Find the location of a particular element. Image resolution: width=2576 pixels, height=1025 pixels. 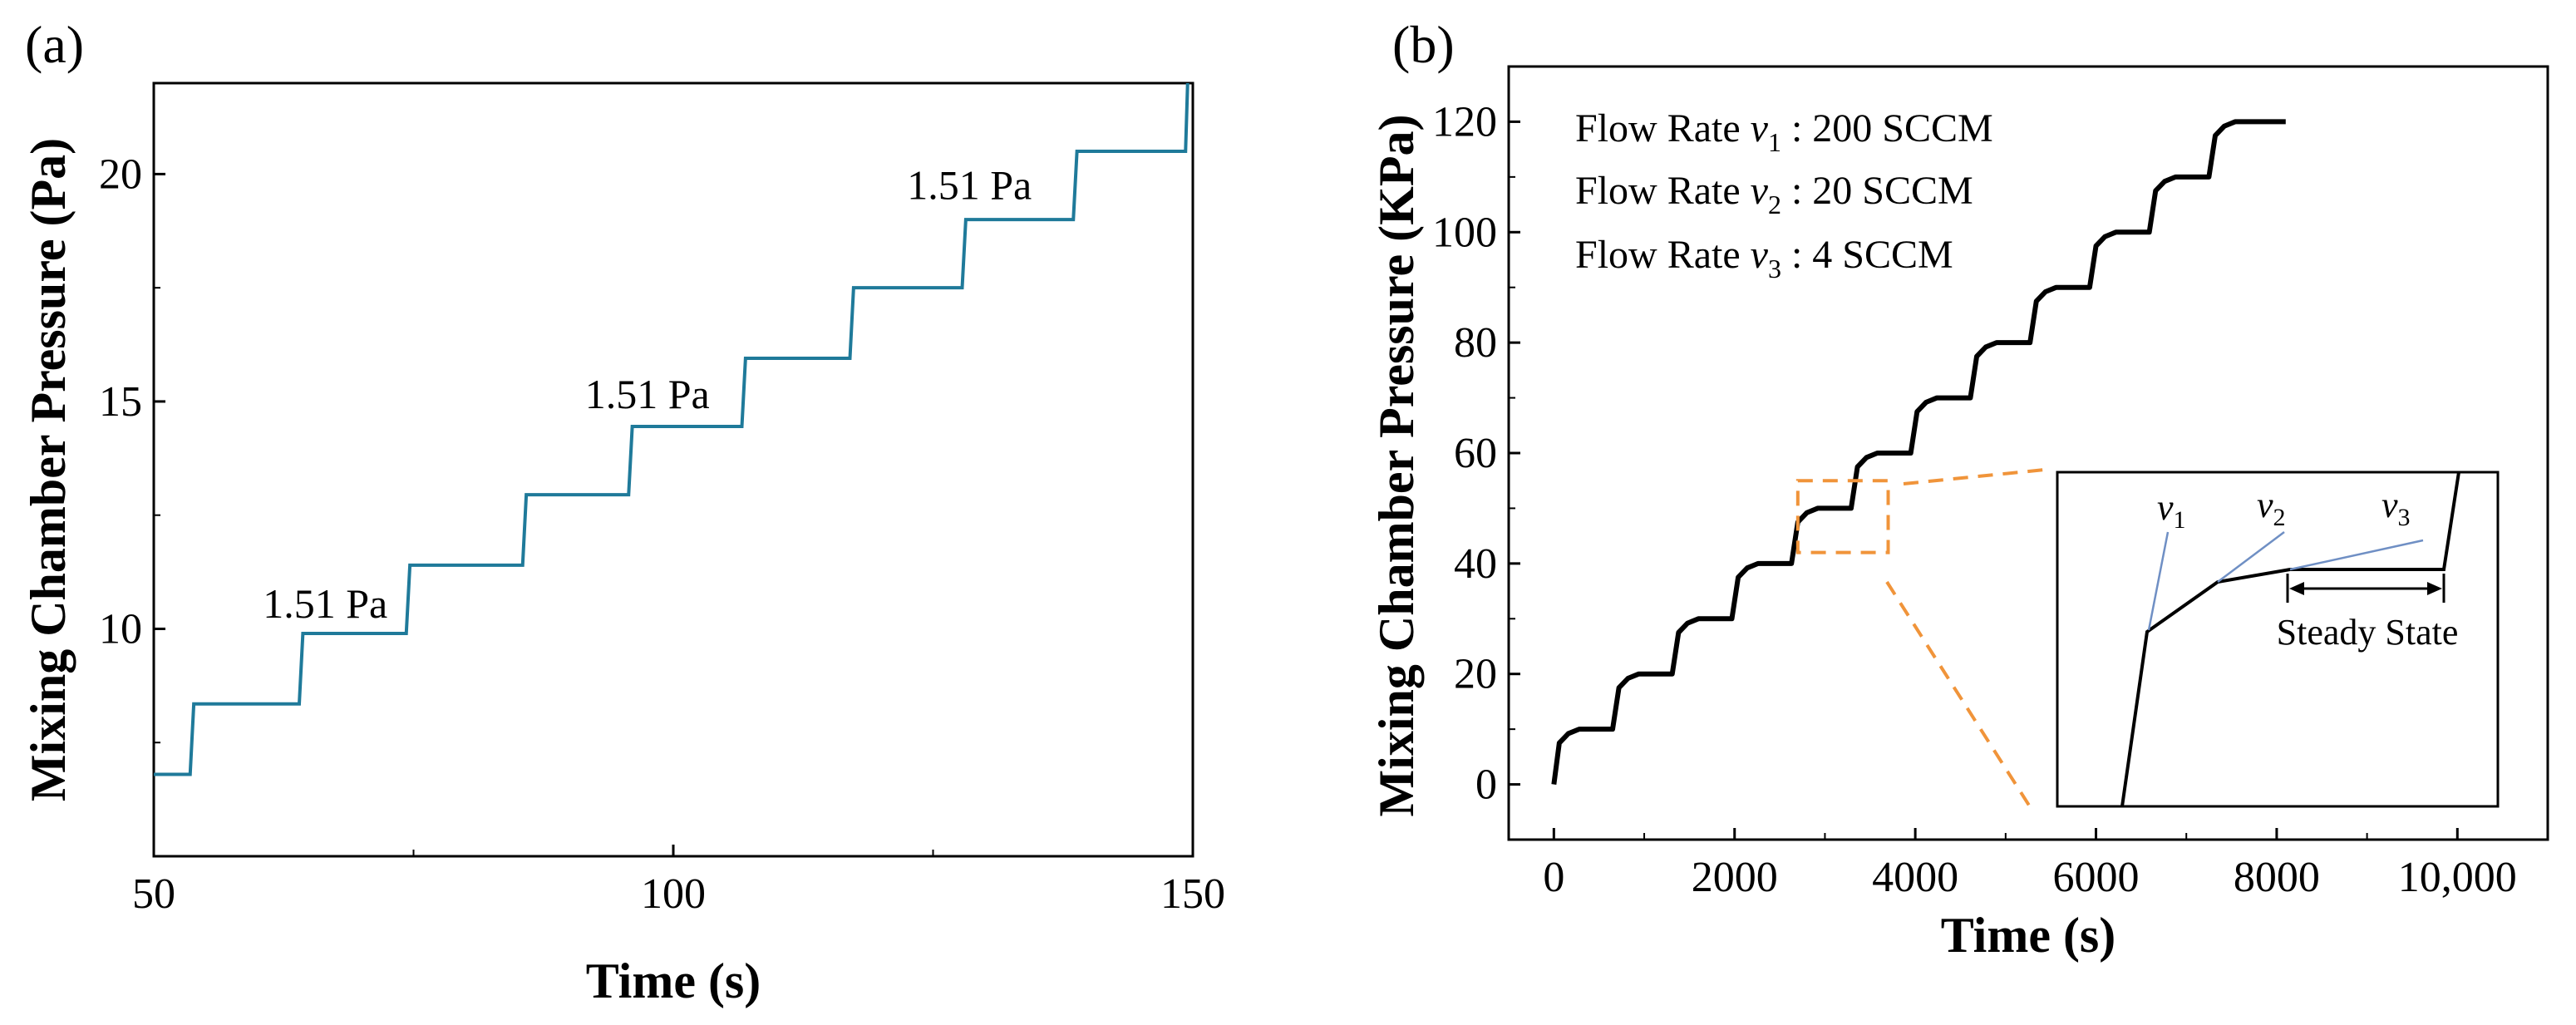

zoom-region-box is located at coordinates (1842, 516).